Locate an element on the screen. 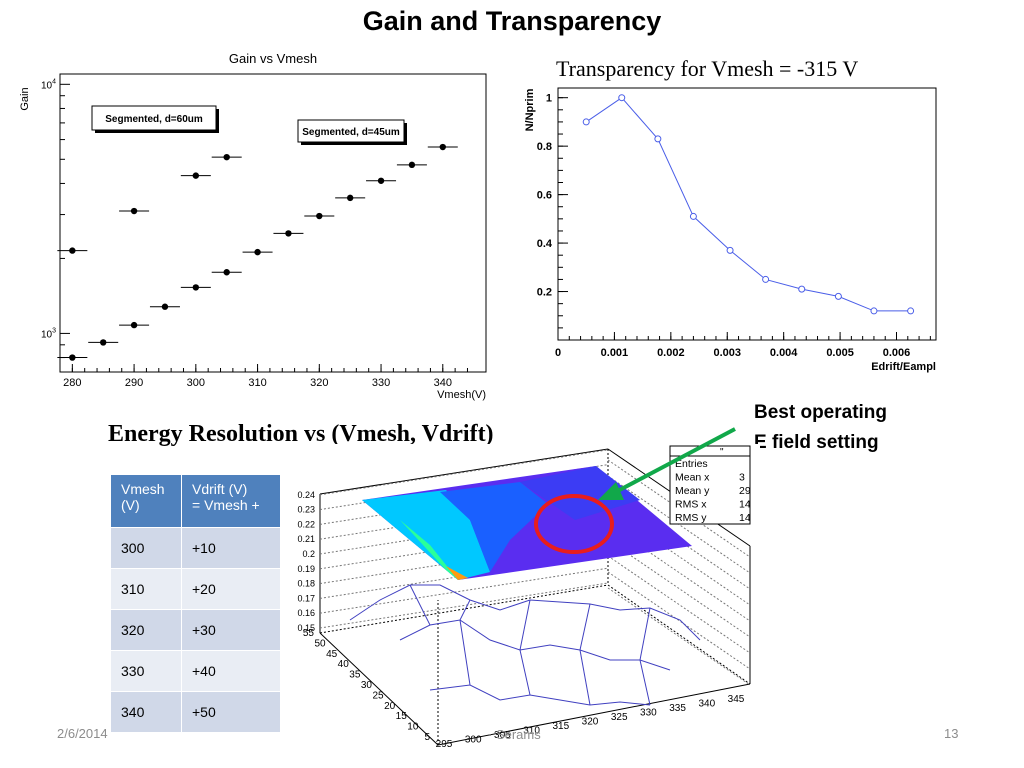 This screenshot has width=1024, height=768. gain-x-tick-label: 290 is located at coordinates (134, 383).